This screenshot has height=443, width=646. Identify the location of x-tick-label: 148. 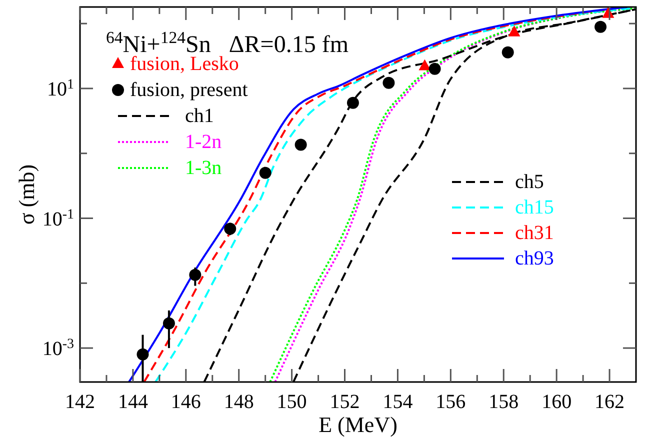
(239, 402).